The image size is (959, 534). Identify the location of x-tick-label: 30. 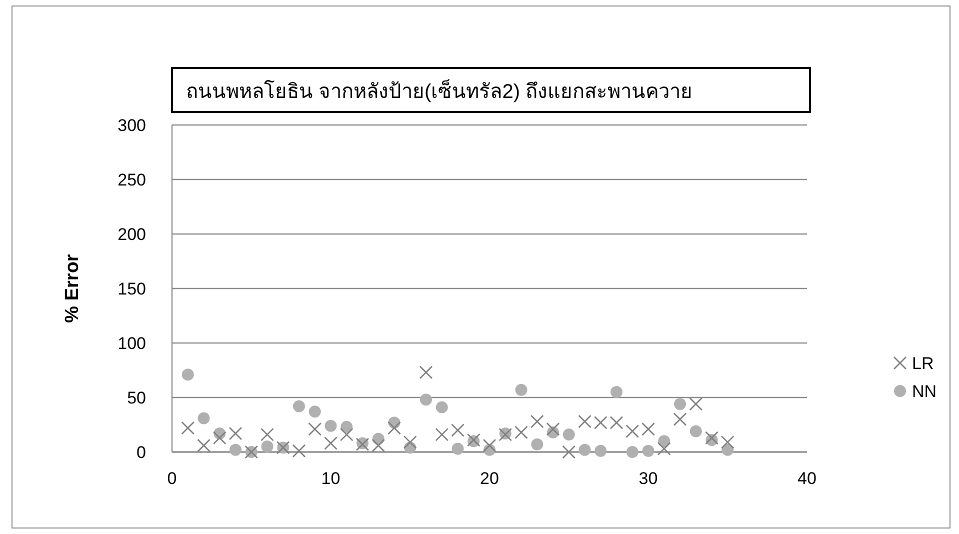
(648, 478).